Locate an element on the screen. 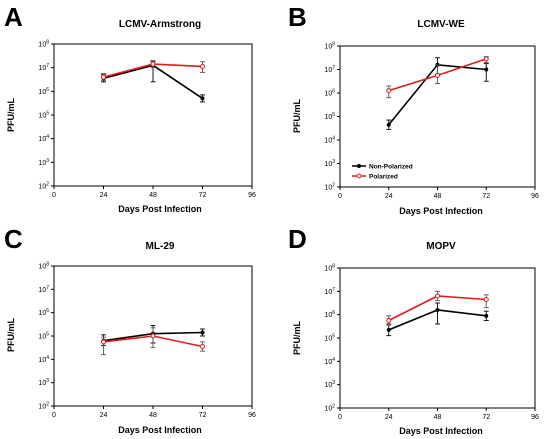  panel-letter-b: B is located at coordinates (297, 17).